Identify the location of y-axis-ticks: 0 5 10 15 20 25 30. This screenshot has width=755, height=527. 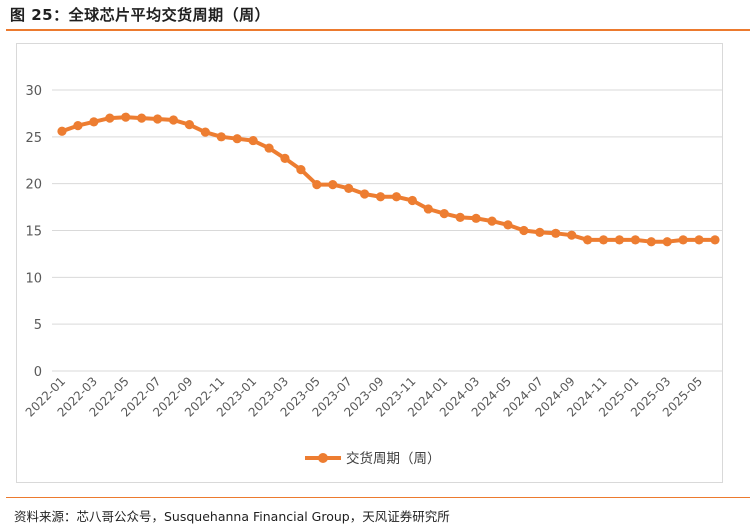
(33, 232).